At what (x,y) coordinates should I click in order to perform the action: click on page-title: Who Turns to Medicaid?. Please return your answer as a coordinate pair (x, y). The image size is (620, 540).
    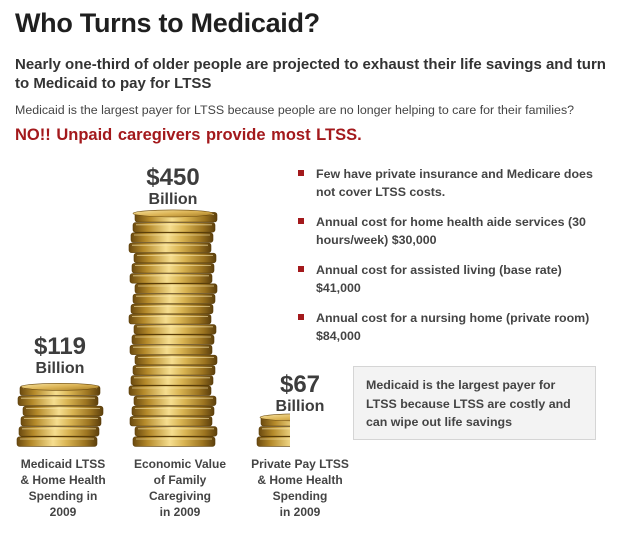
    Looking at the image, I should click on (167, 23).